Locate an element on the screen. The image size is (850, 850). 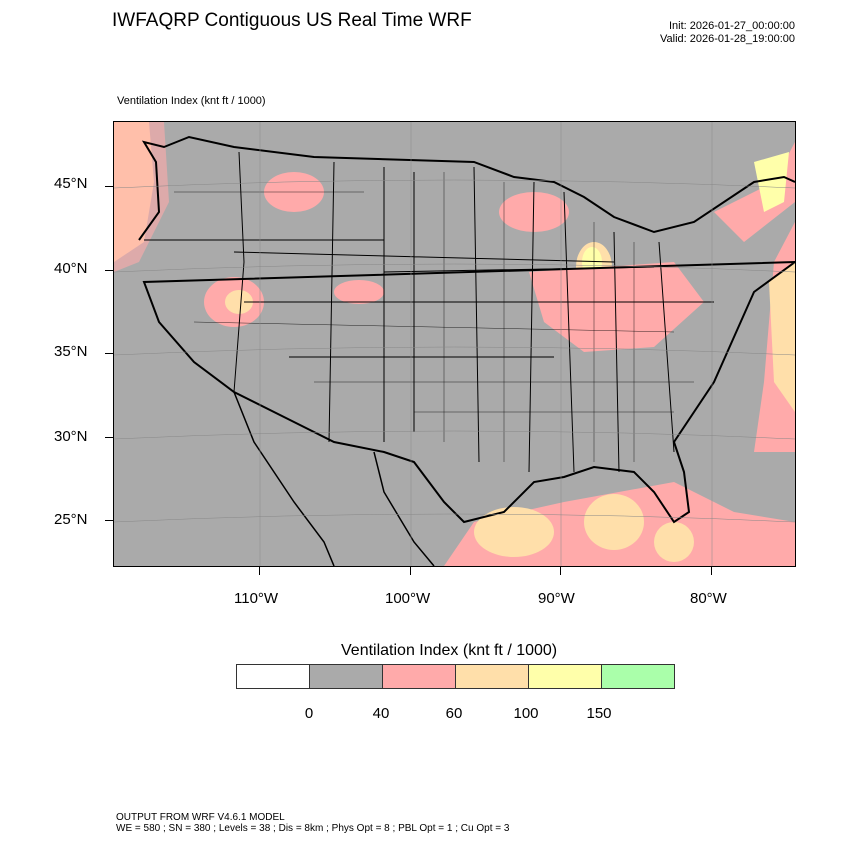
legend-label: 0 is located at coordinates (309, 713).